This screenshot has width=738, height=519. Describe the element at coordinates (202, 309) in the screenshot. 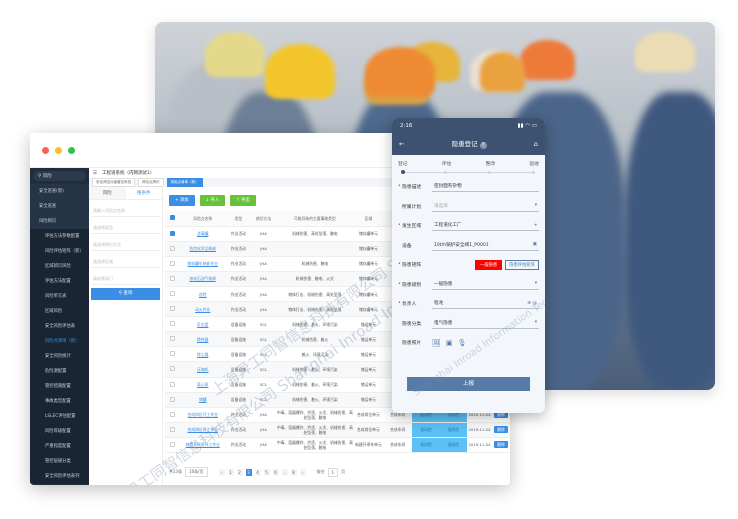

I see `risk-name-link: 动火作业` at that location.